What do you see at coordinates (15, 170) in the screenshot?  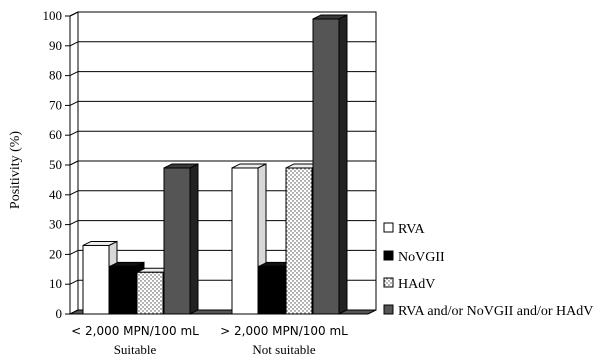 I see `y-axis-label: Positivity (%)` at bounding box center [15, 170].